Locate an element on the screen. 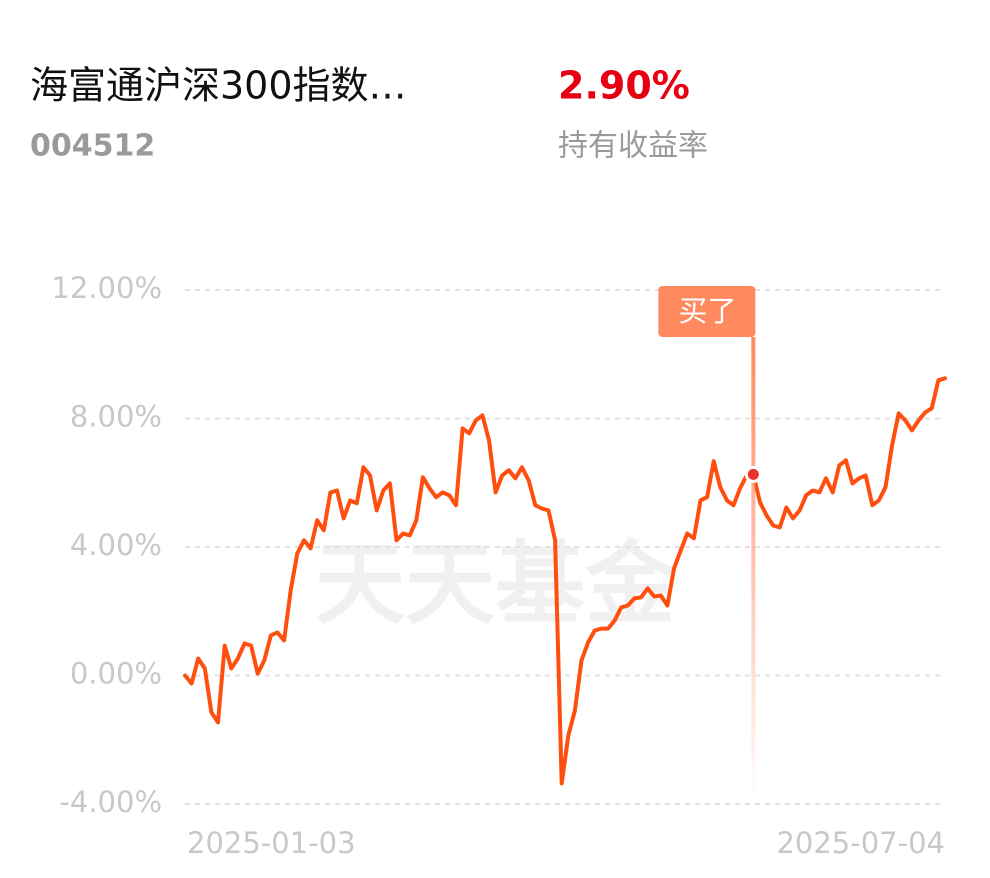 Image resolution: width=990 pixels, height=878 pixels. y-tick-label: -4.00% is located at coordinates (110, 802).